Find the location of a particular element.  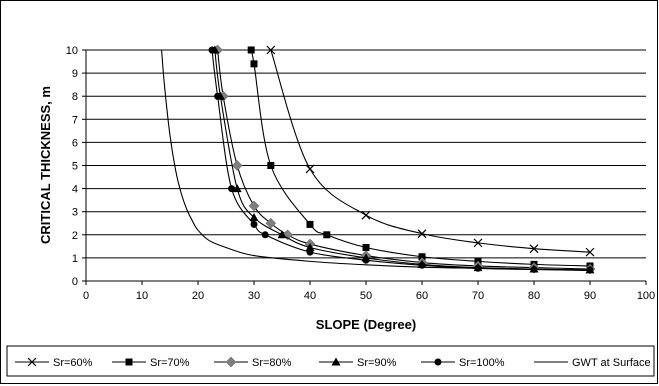

legend-label: Sr=100% is located at coordinates (482, 363).